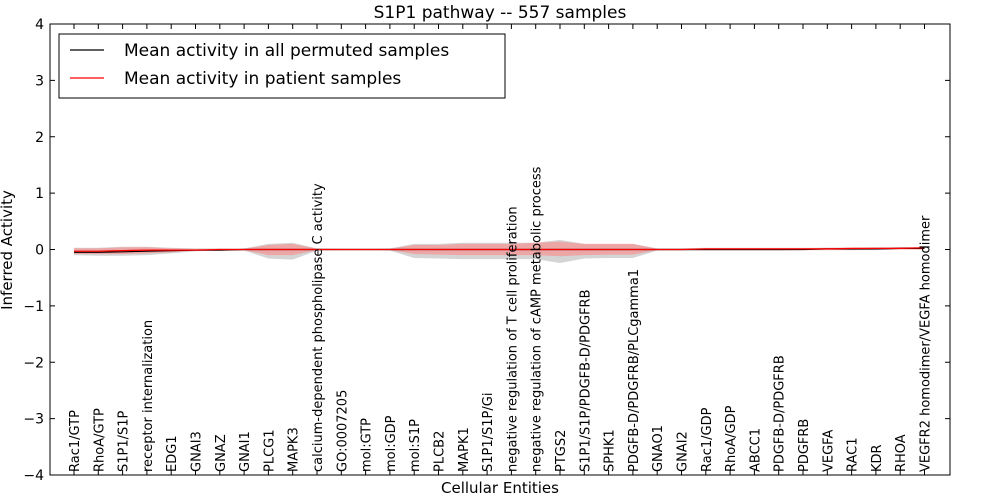  Describe the element at coordinates (367, 445) in the screenshot. I see `x-category-label: mol:GTP` at that location.